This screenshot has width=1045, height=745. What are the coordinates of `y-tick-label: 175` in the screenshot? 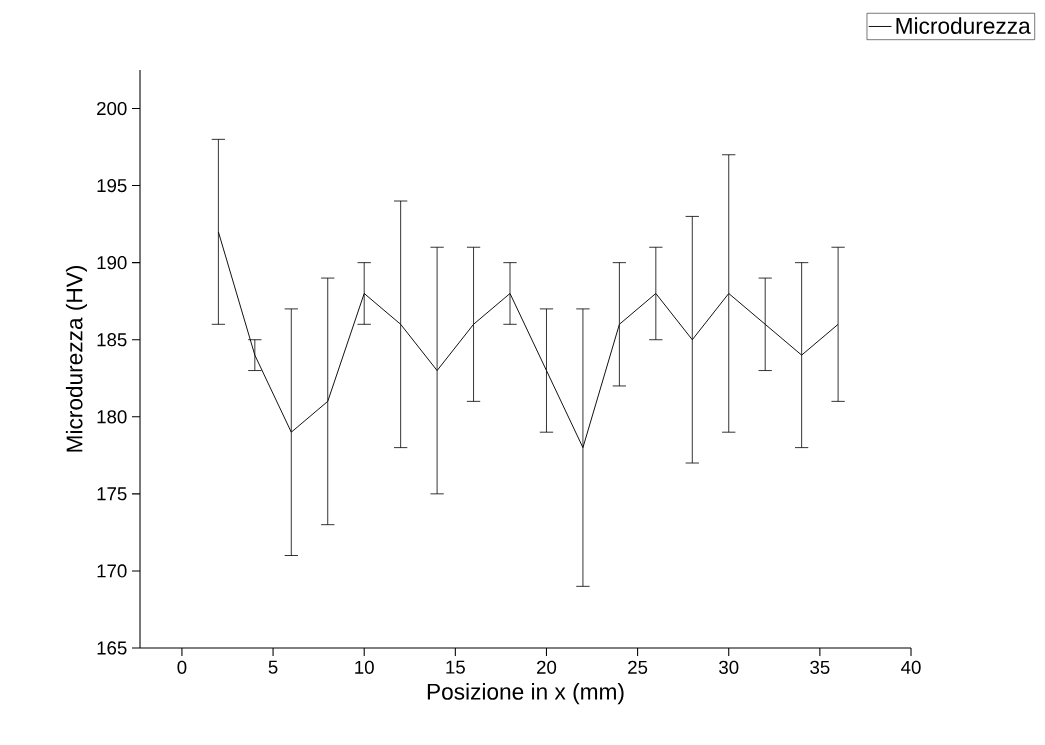 It's located at (112, 494).